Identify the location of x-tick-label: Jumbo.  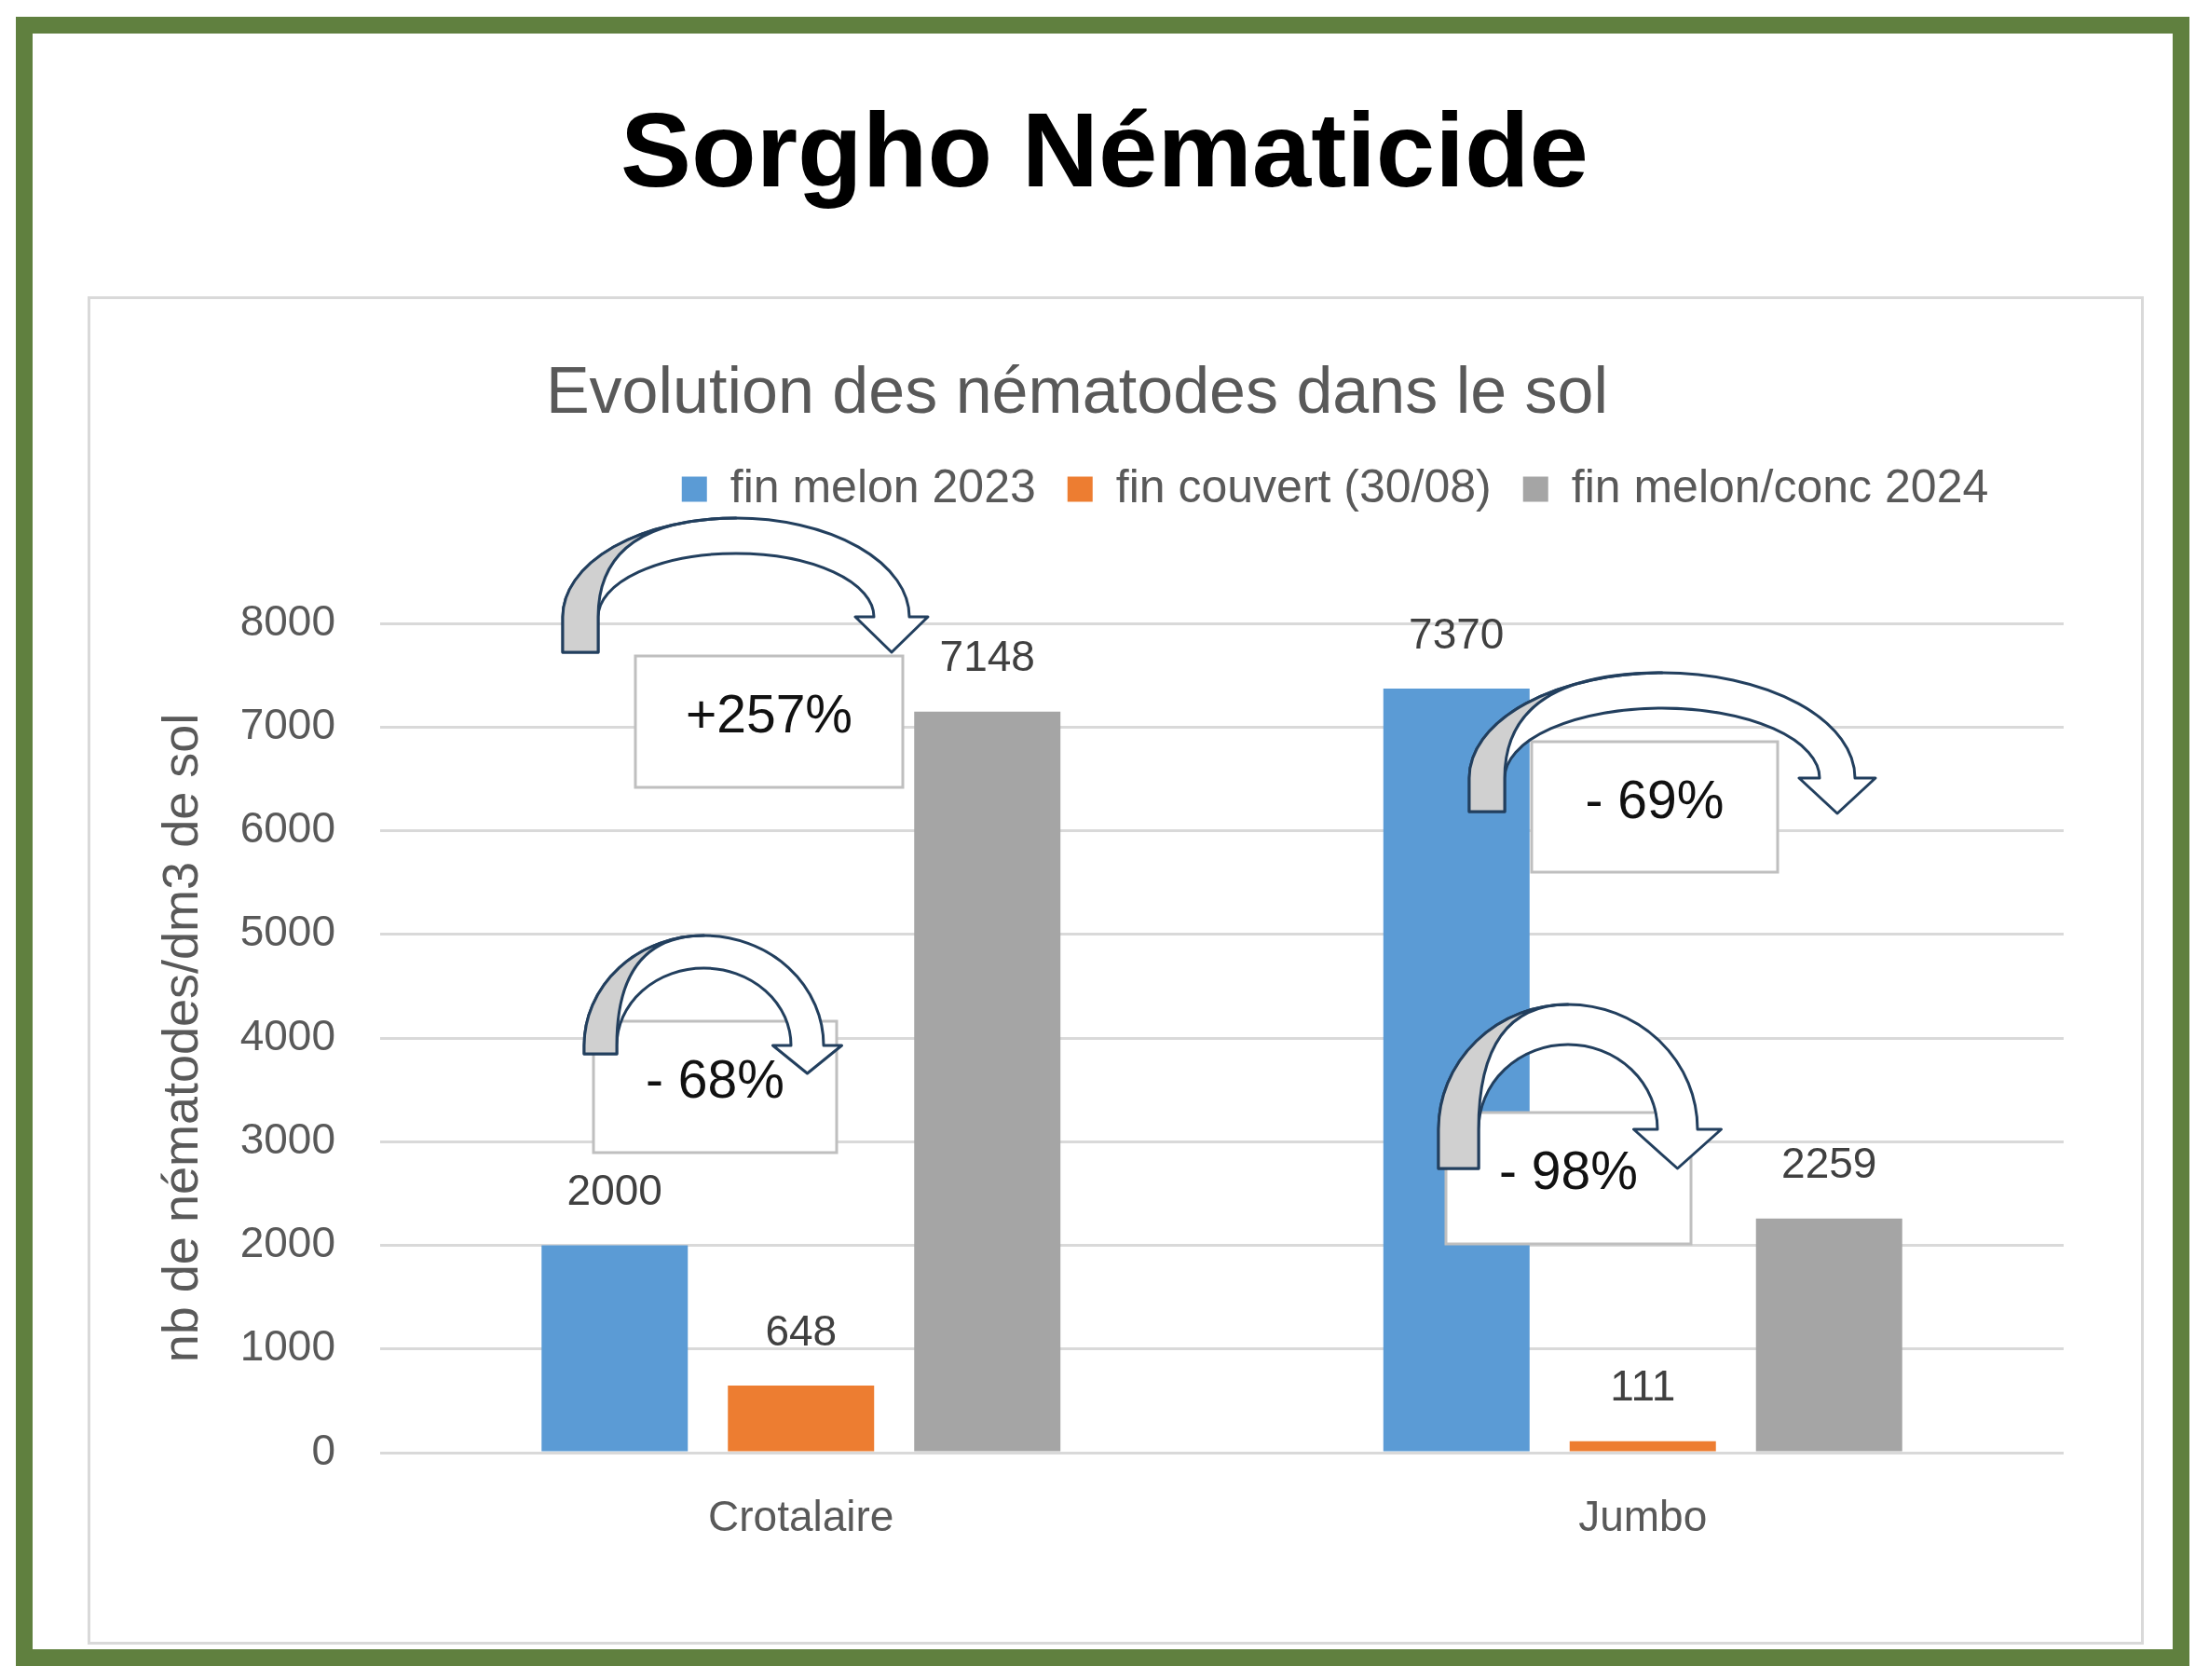
(1643, 1516).